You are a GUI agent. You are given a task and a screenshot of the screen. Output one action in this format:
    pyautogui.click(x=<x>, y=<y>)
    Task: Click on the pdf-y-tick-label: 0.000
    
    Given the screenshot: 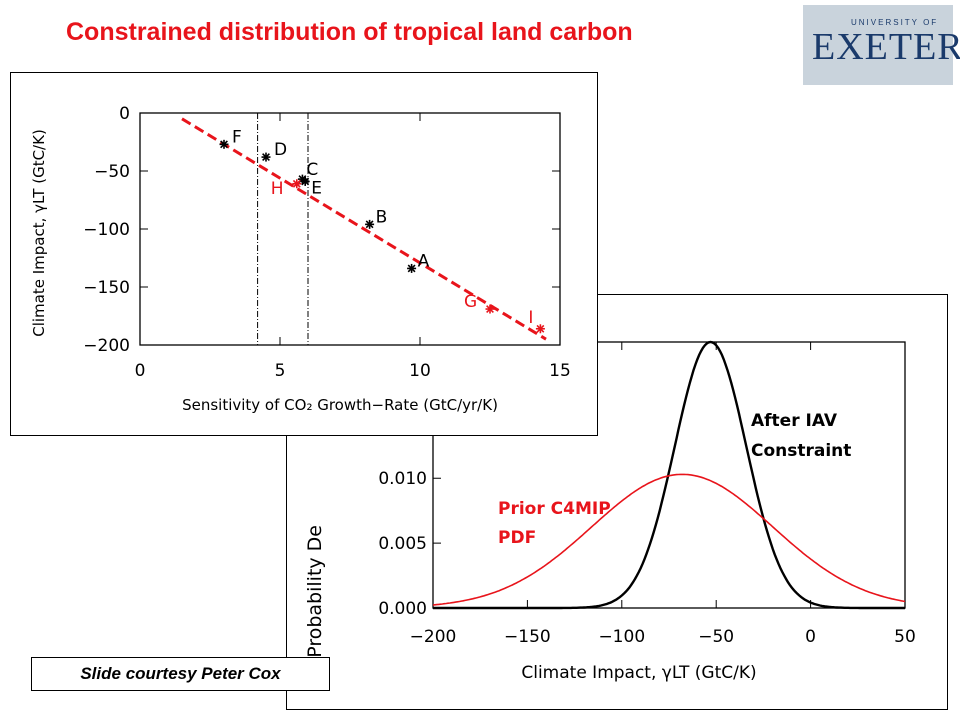 What is the action you would take?
    pyautogui.click(x=402, y=609)
    